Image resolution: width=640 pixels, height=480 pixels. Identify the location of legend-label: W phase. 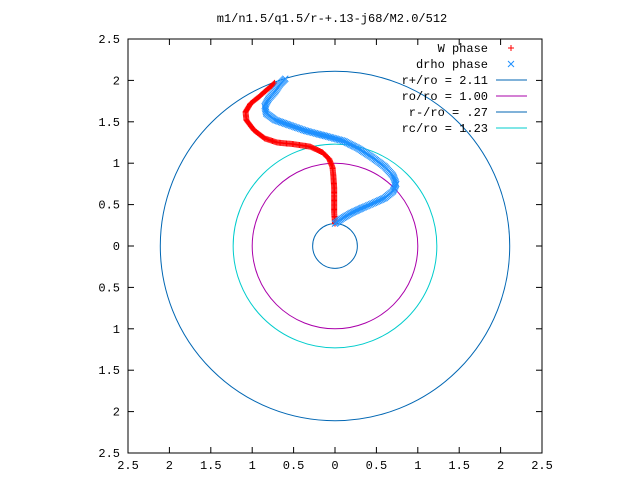
(463, 49).